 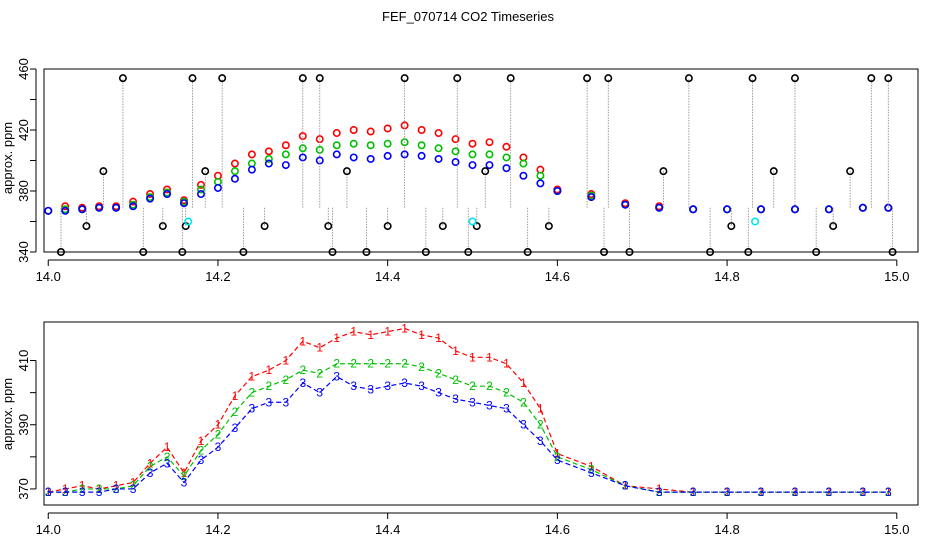 I want to click on y-tick-label: 410, so click(x=23, y=361).